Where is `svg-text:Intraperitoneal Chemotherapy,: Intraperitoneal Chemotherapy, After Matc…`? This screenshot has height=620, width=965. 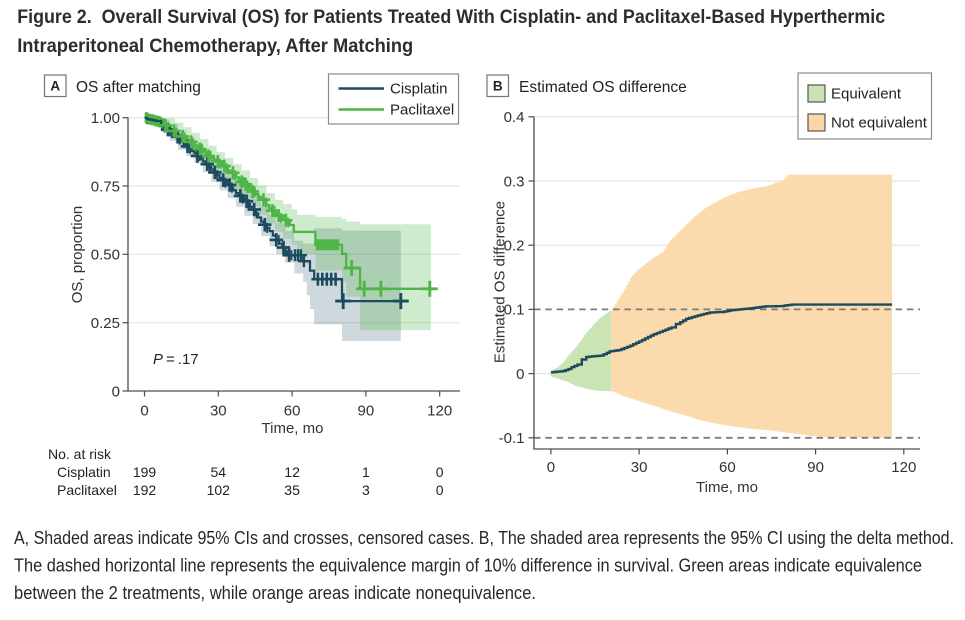
svg-text:Intraperitoneal Chemotherapy,: Intraperitoneal Chemotherapy, After Matc… is located at coordinates (215, 46).